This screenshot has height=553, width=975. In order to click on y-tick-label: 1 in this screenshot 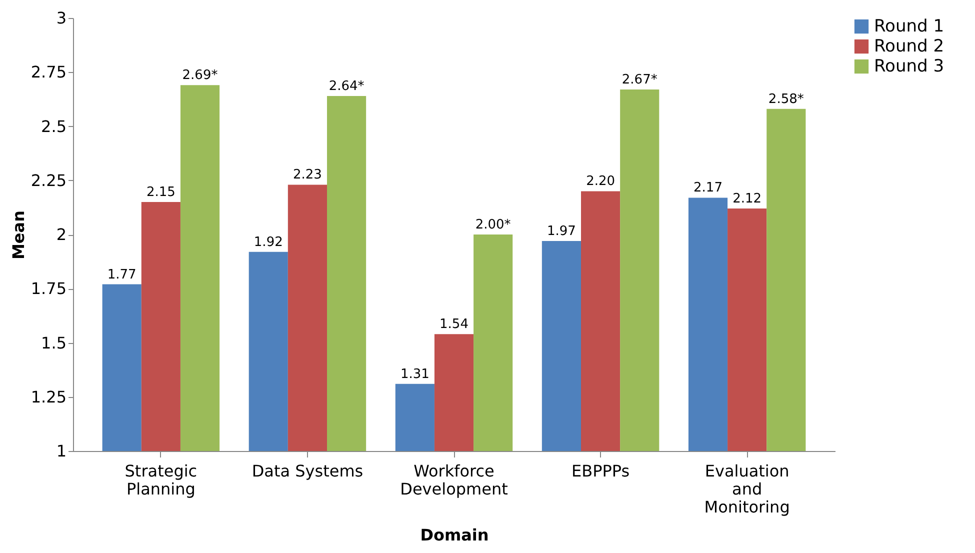, I will do `click(61, 451)`.